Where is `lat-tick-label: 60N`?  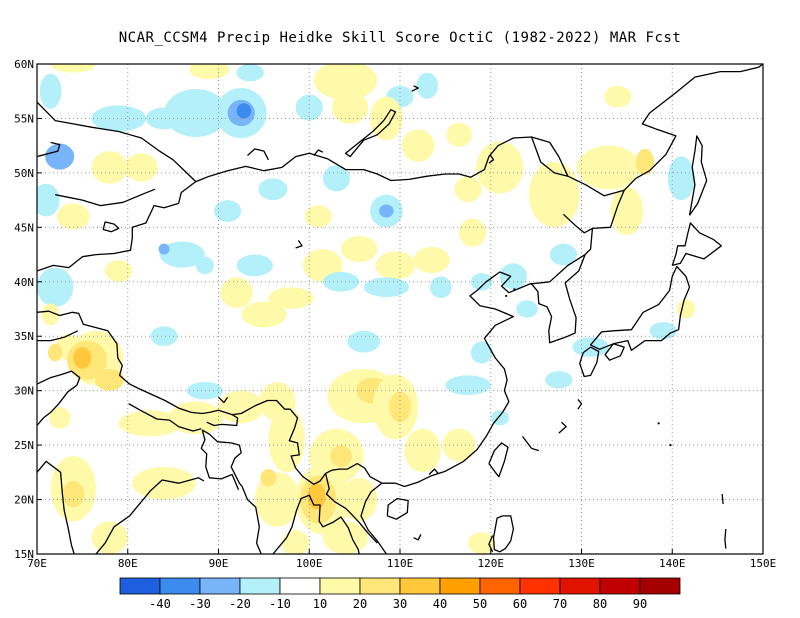 lat-tick-label: 60N is located at coordinates (24, 64).